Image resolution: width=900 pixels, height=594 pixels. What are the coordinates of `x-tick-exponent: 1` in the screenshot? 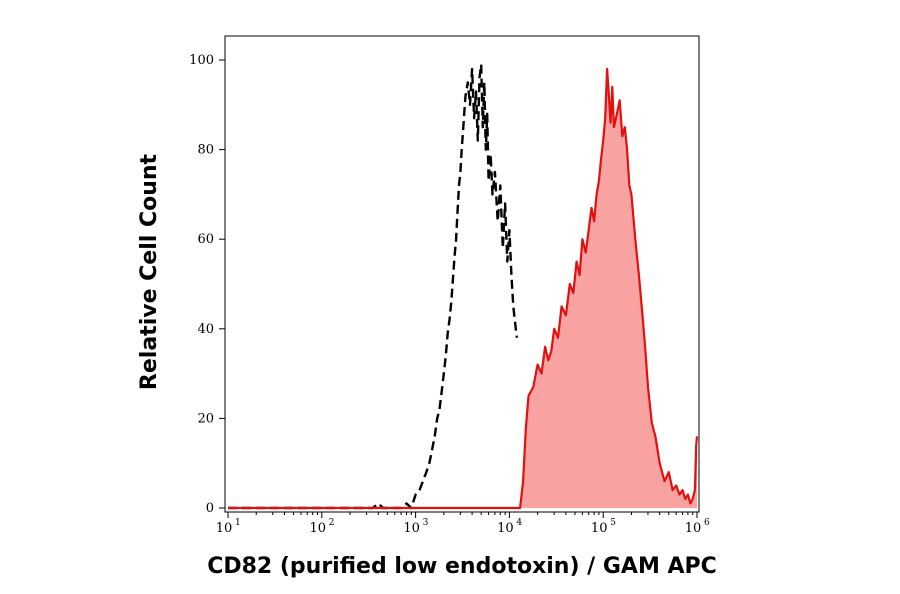 It's located at (238, 523).